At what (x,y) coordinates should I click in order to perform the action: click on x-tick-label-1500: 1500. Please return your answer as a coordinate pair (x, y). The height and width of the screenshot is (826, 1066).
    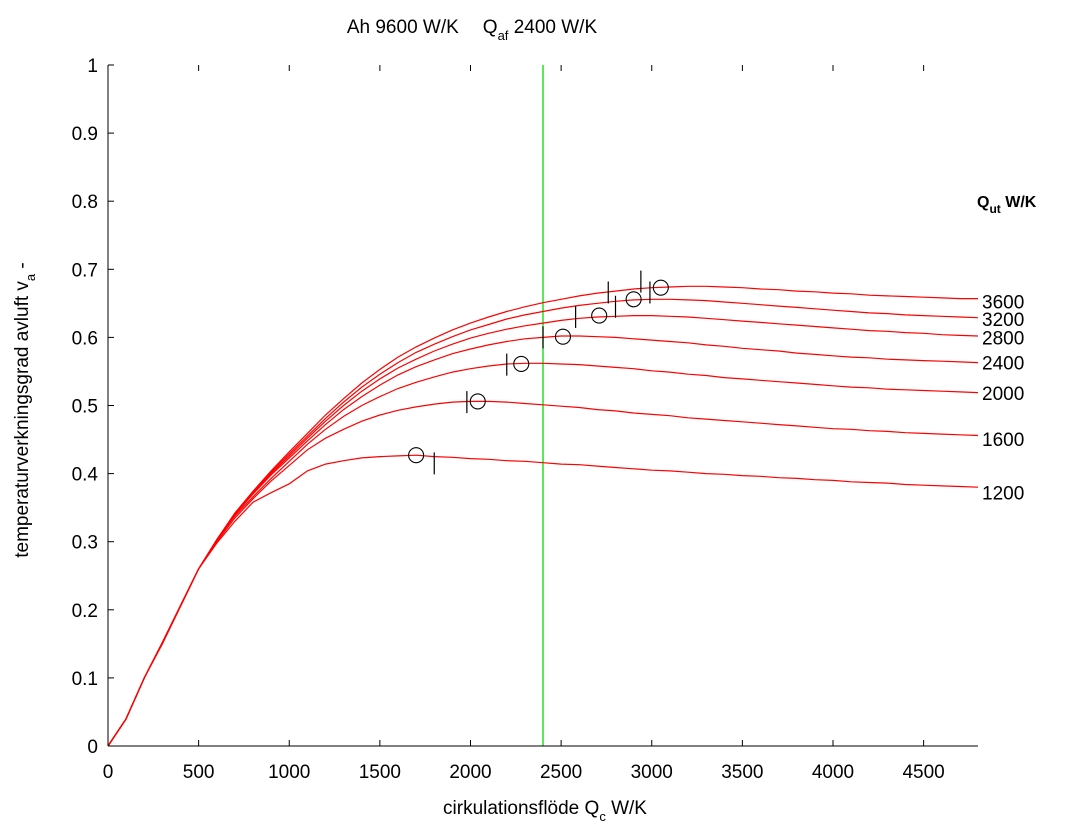
    Looking at the image, I should click on (380, 772).